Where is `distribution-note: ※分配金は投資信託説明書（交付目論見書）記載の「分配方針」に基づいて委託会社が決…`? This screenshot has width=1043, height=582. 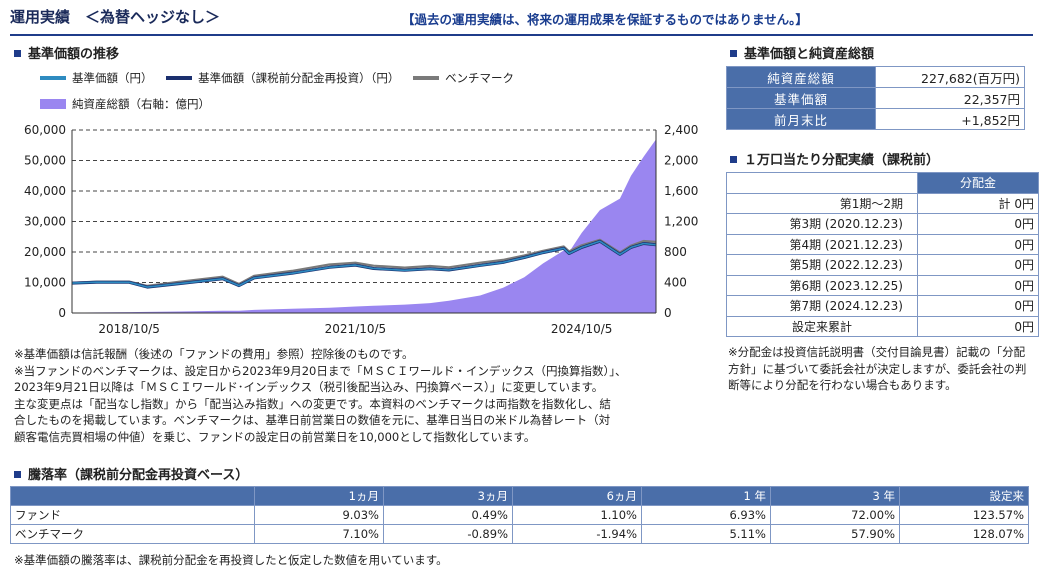 distribution-note: ※分配金は投資信託説明書（交付目論見書）記載の「分配方針」に基づいて委託会社が決… is located at coordinates (877, 368).